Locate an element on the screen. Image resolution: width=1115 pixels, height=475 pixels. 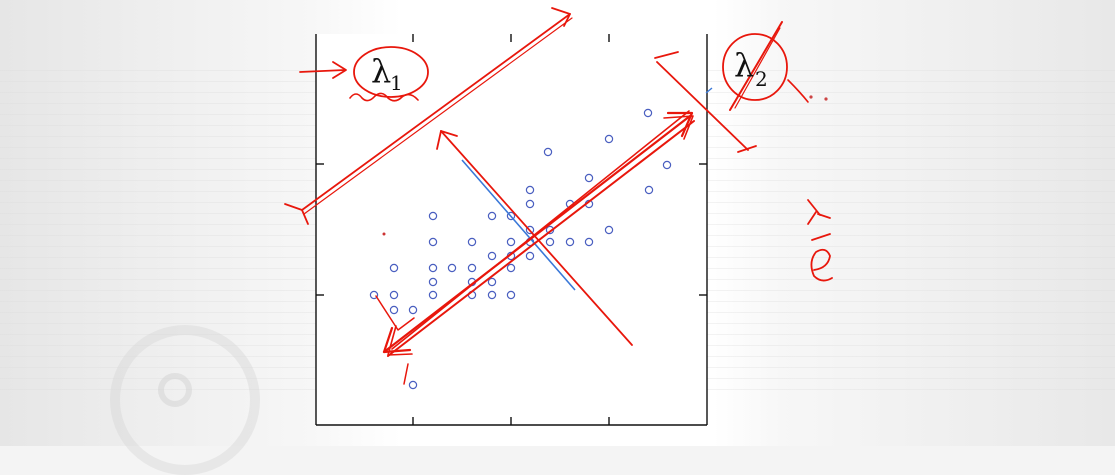
scribble-lambda is located at coordinates (819, 212).